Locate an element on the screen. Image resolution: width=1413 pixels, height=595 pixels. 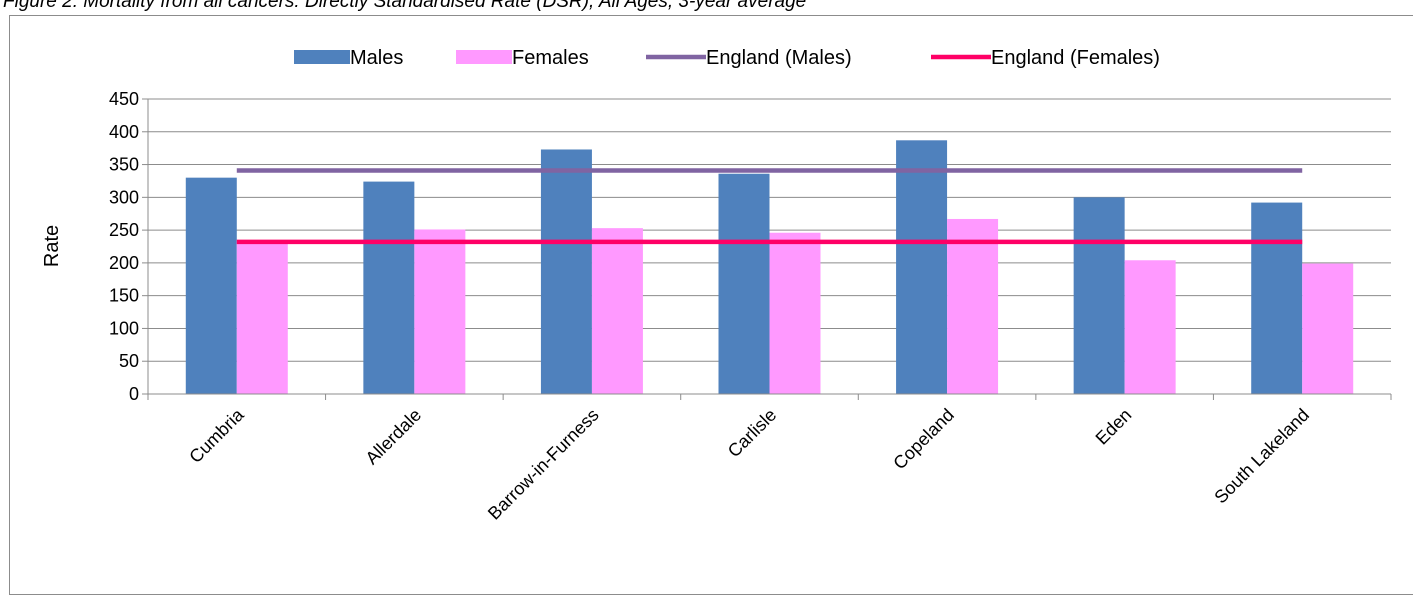
x-category-label: Carlisle is located at coordinates (752, 433).